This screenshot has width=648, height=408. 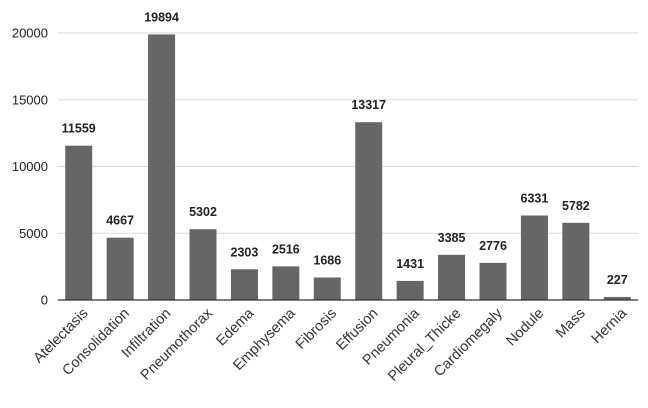 I want to click on data-label: 2516, so click(x=286, y=249).